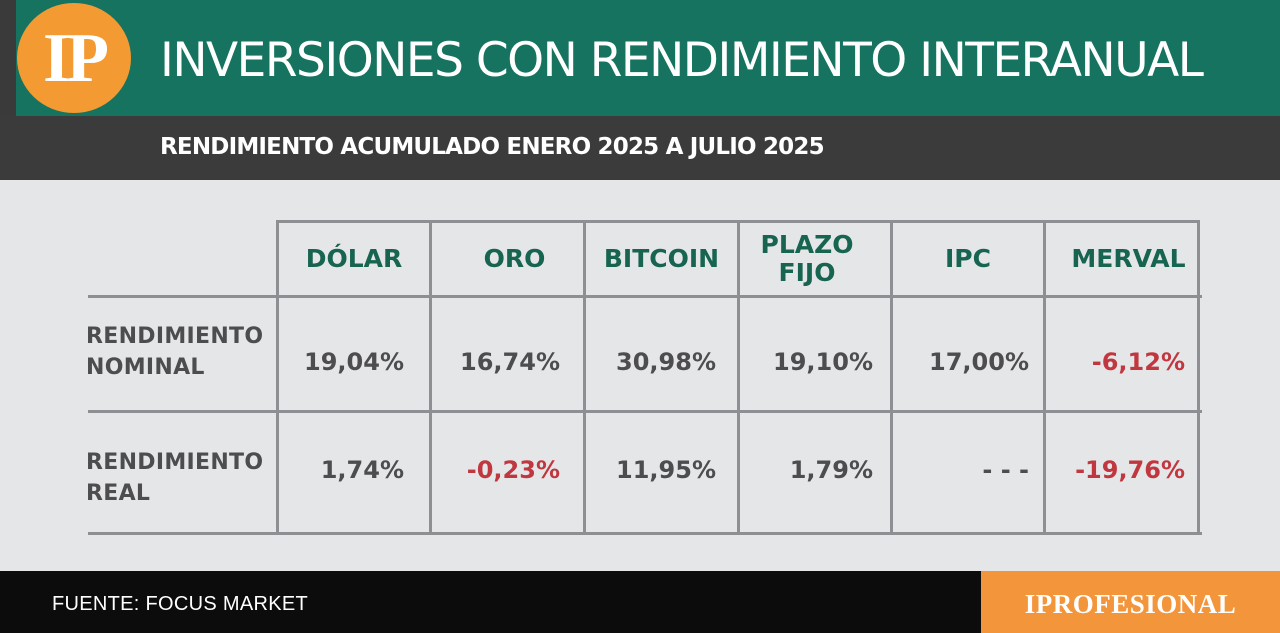  Describe the element at coordinates (362, 470) in the screenshot. I see `cell-real-dolar: 1,74%` at that location.